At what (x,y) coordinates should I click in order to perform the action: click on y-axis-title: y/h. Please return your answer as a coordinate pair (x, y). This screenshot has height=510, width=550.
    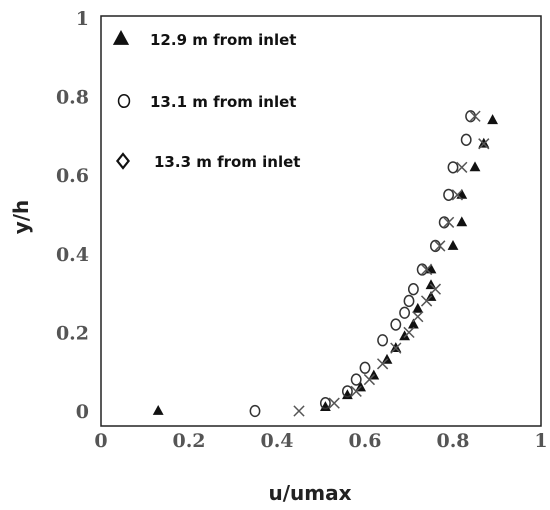
    Looking at the image, I should click on (21, 217).